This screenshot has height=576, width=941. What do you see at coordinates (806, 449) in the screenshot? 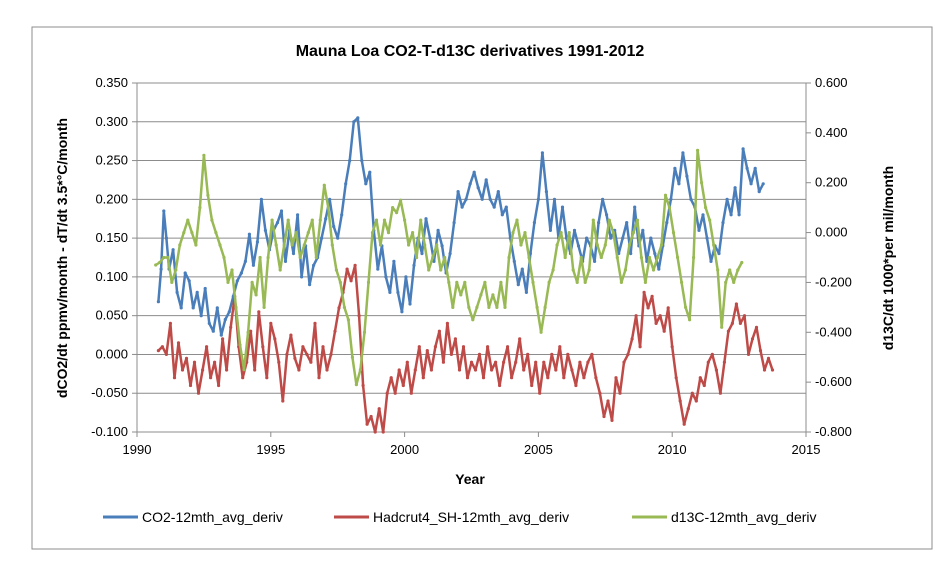
I see `x-tick-label-5: 2015` at bounding box center [806, 449].